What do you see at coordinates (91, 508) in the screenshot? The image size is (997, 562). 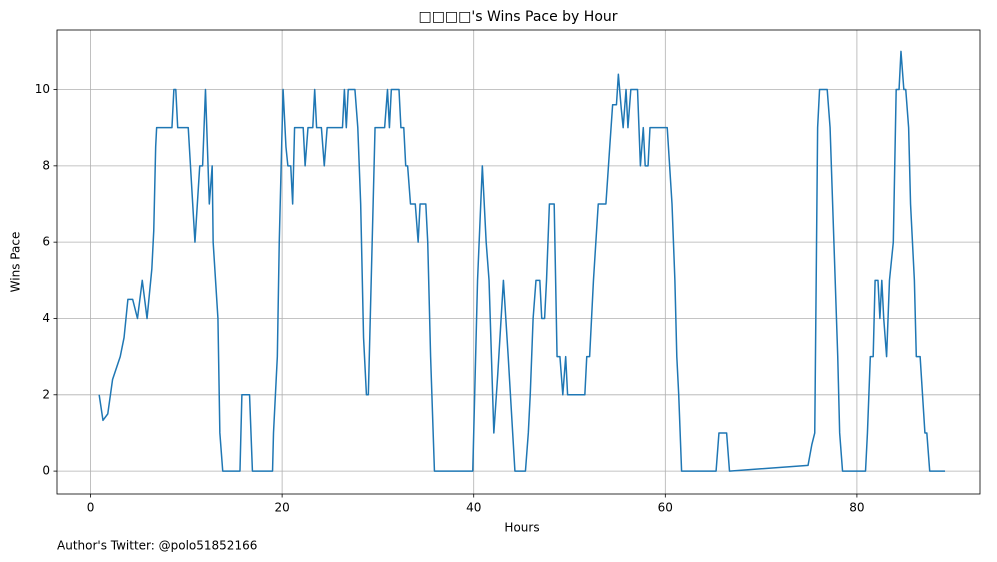 I see `x-tick-label: 0` at bounding box center [91, 508].